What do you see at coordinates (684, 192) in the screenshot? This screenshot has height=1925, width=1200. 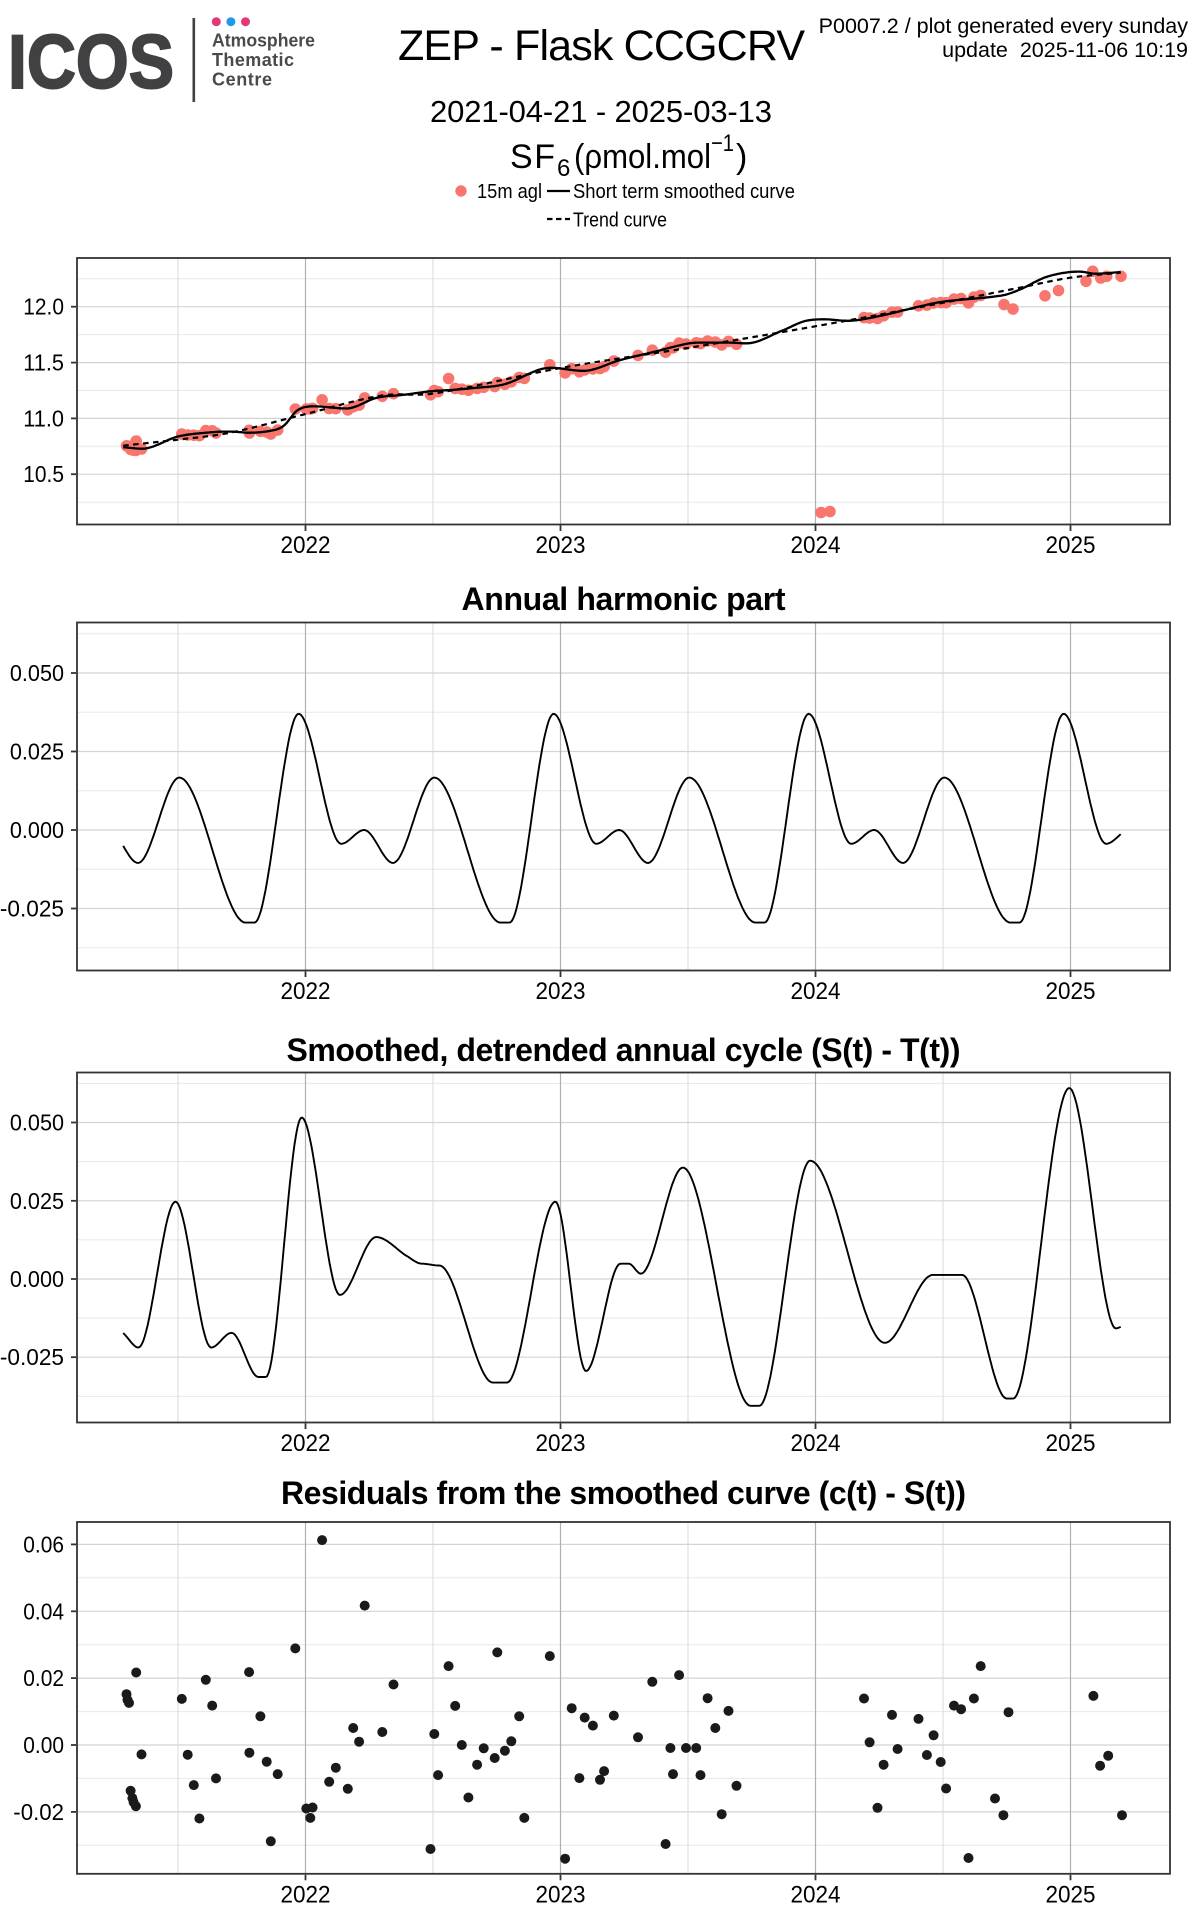 I see `svg-text: Short term smoothed curve` at bounding box center [684, 192].